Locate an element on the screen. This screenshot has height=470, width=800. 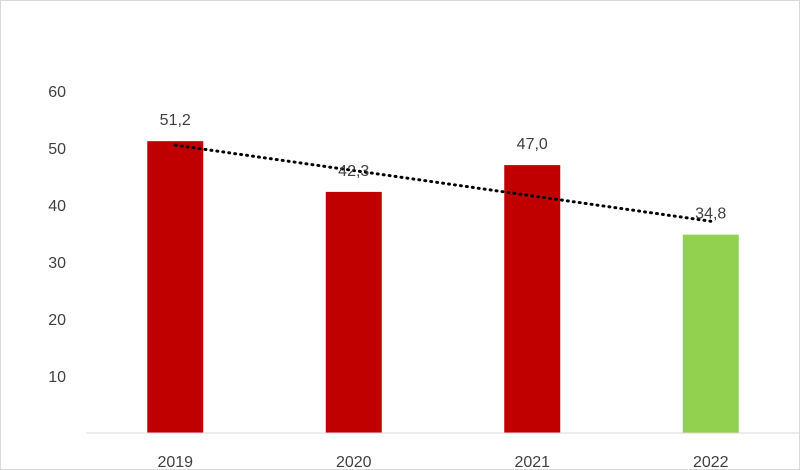
bar-2021 is located at coordinates (532, 299).